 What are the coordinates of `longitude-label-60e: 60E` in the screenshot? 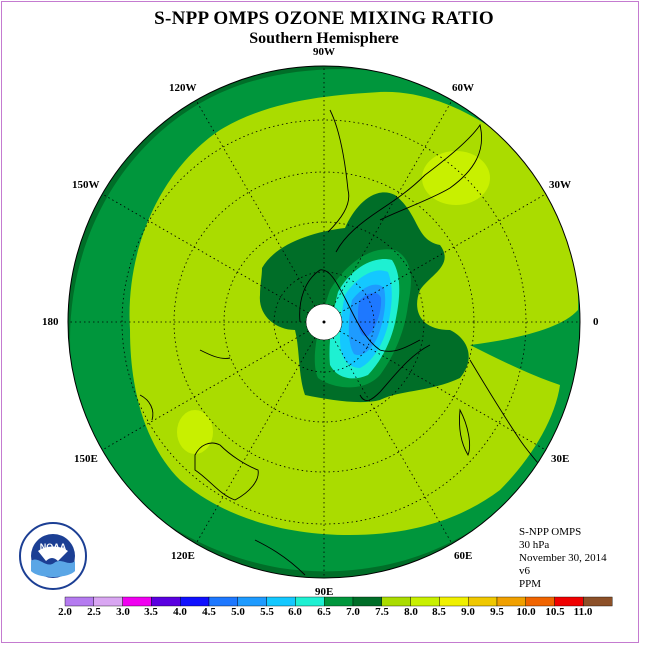 It's located at (463, 556).